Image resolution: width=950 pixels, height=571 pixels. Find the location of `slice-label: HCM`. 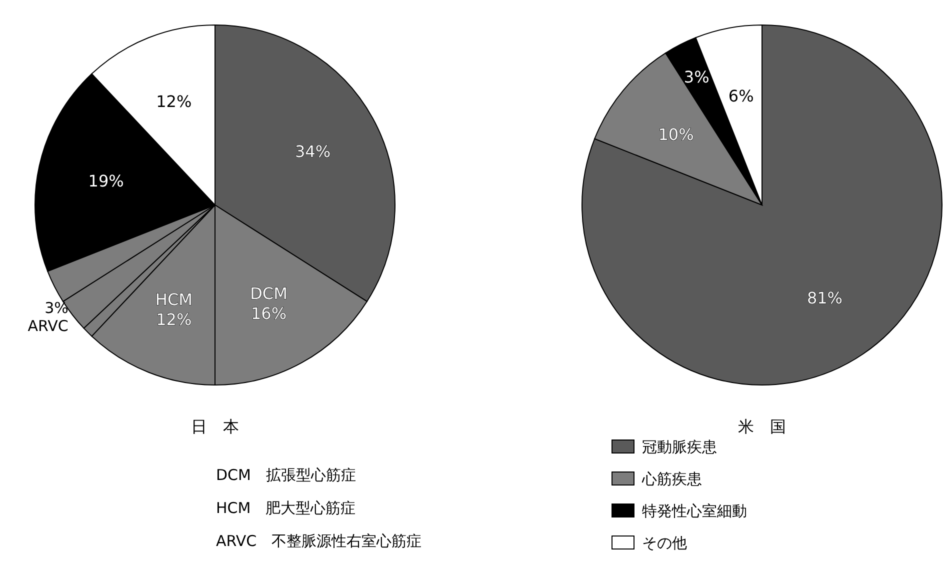

slice-label: HCM is located at coordinates (173, 299).